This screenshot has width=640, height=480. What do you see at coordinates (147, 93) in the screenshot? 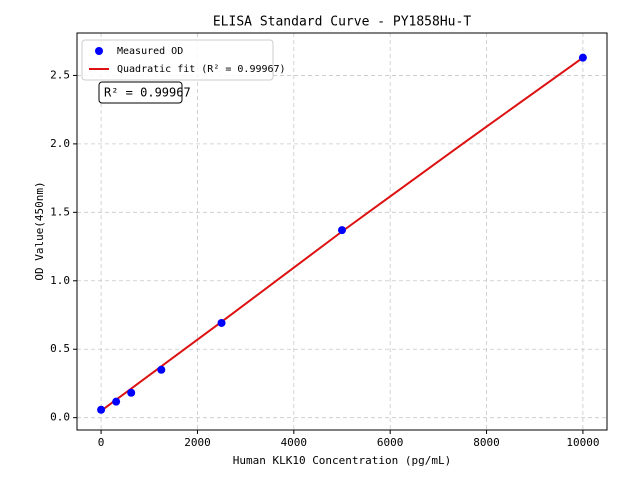
I see `annotation: R² = 0.99967` at bounding box center [147, 93].